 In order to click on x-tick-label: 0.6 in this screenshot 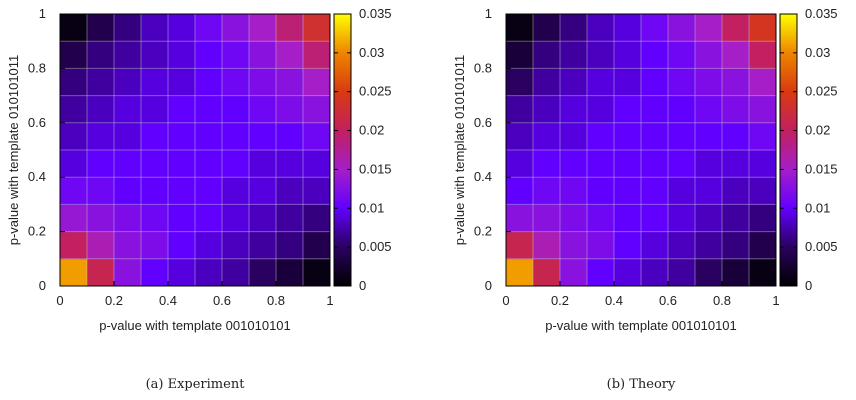, I will do `click(222, 300)`.